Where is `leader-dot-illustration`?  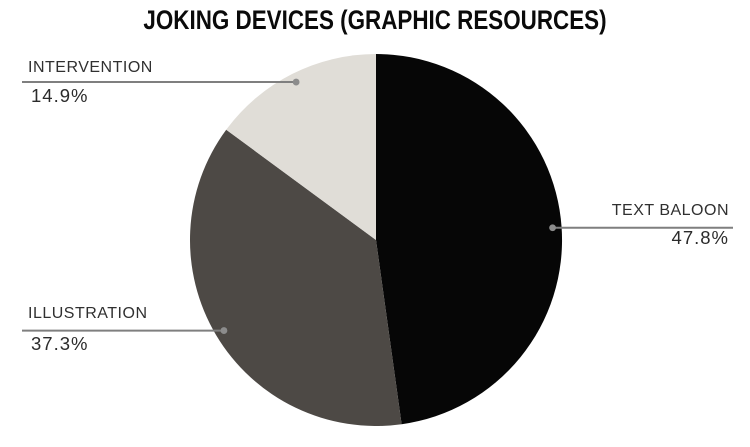 leader-dot-illustration is located at coordinates (224, 330).